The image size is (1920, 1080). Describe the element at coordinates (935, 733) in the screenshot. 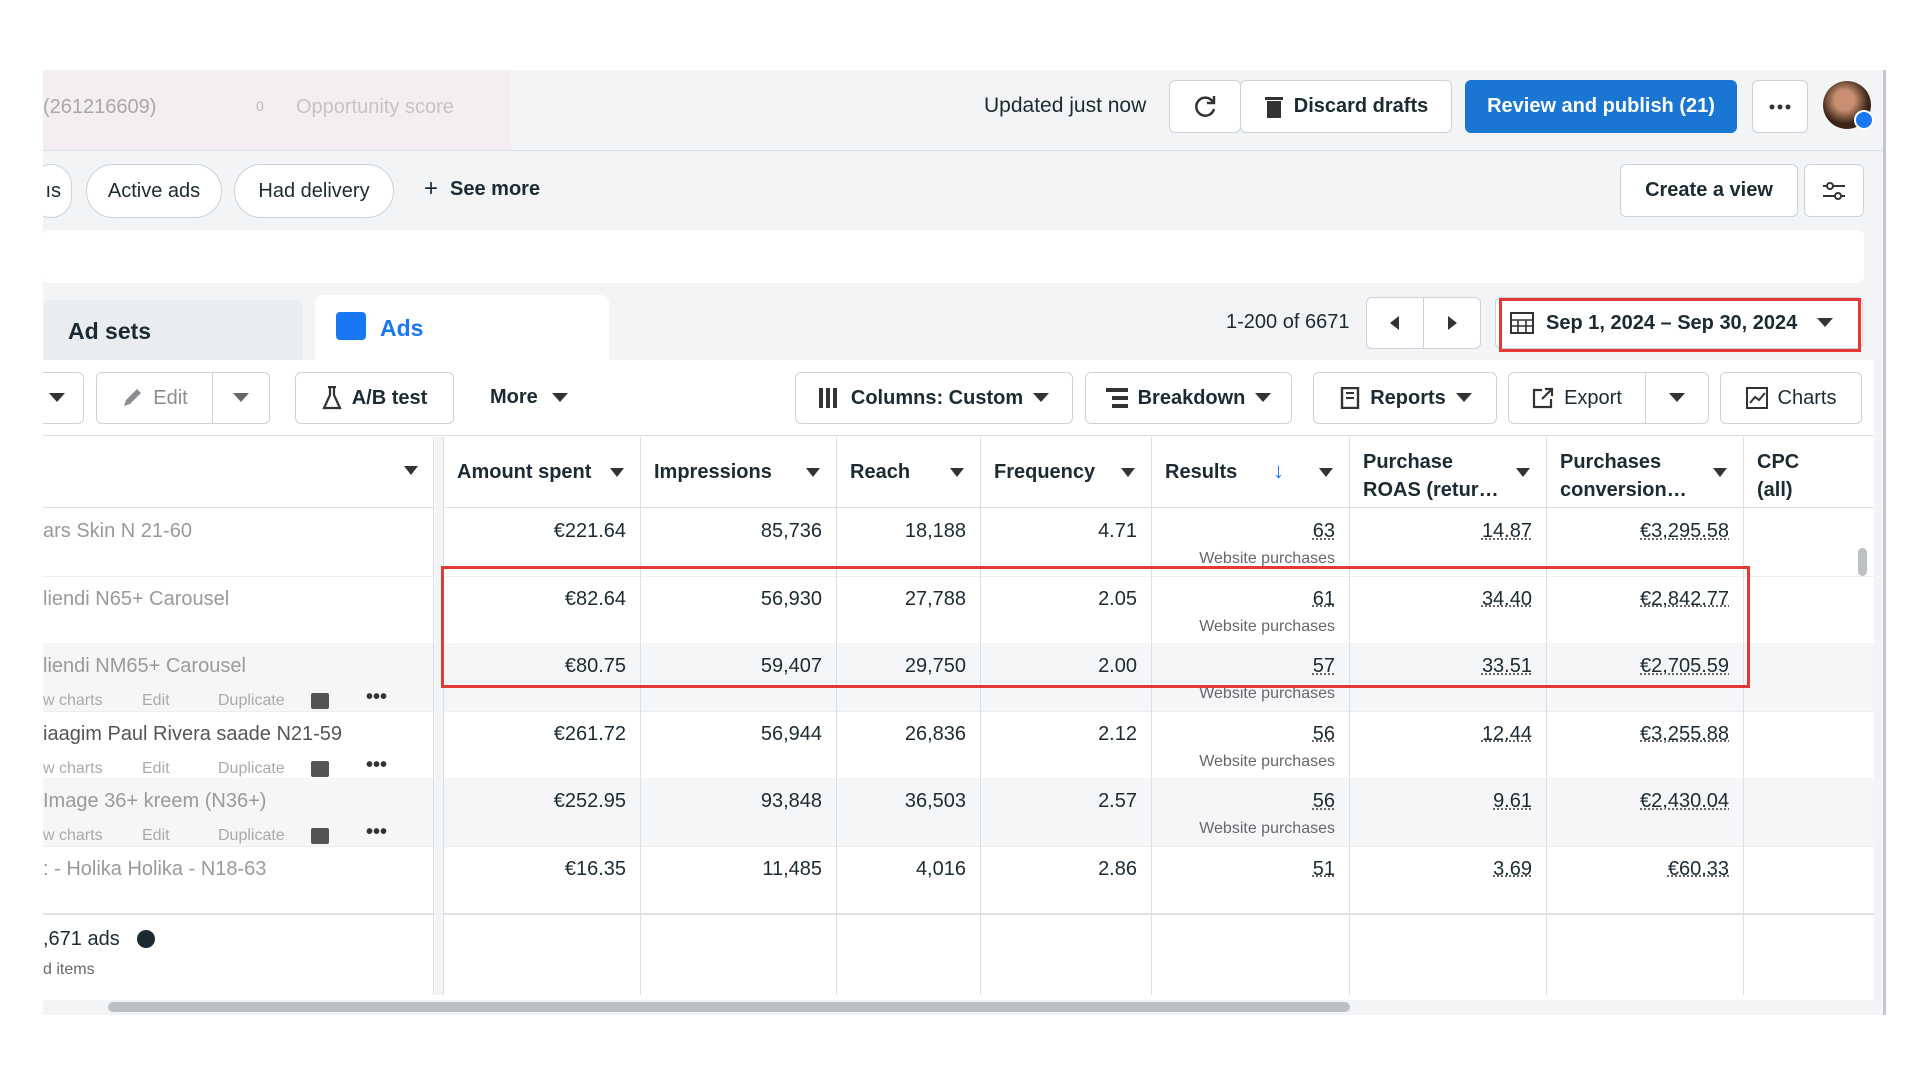

I see `cell-value: 26,836` at that location.